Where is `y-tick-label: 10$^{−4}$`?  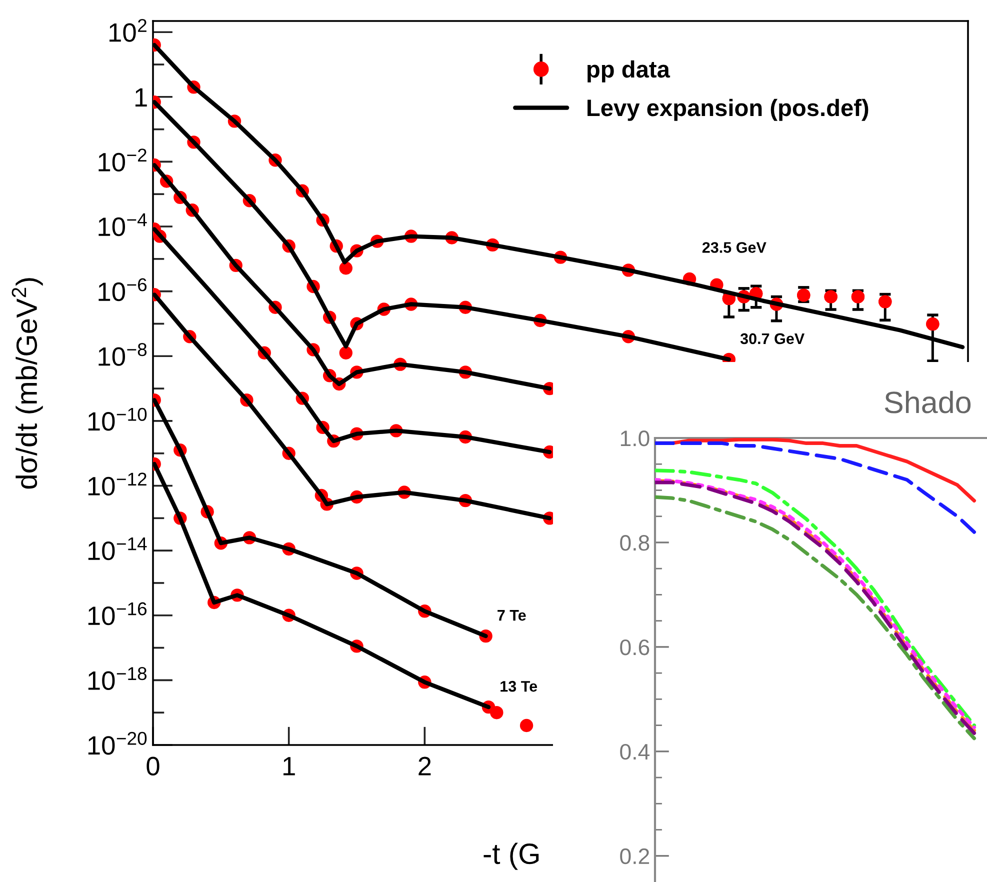 y-tick-label: 10$^{−4}$ is located at coordinates (122, 224).